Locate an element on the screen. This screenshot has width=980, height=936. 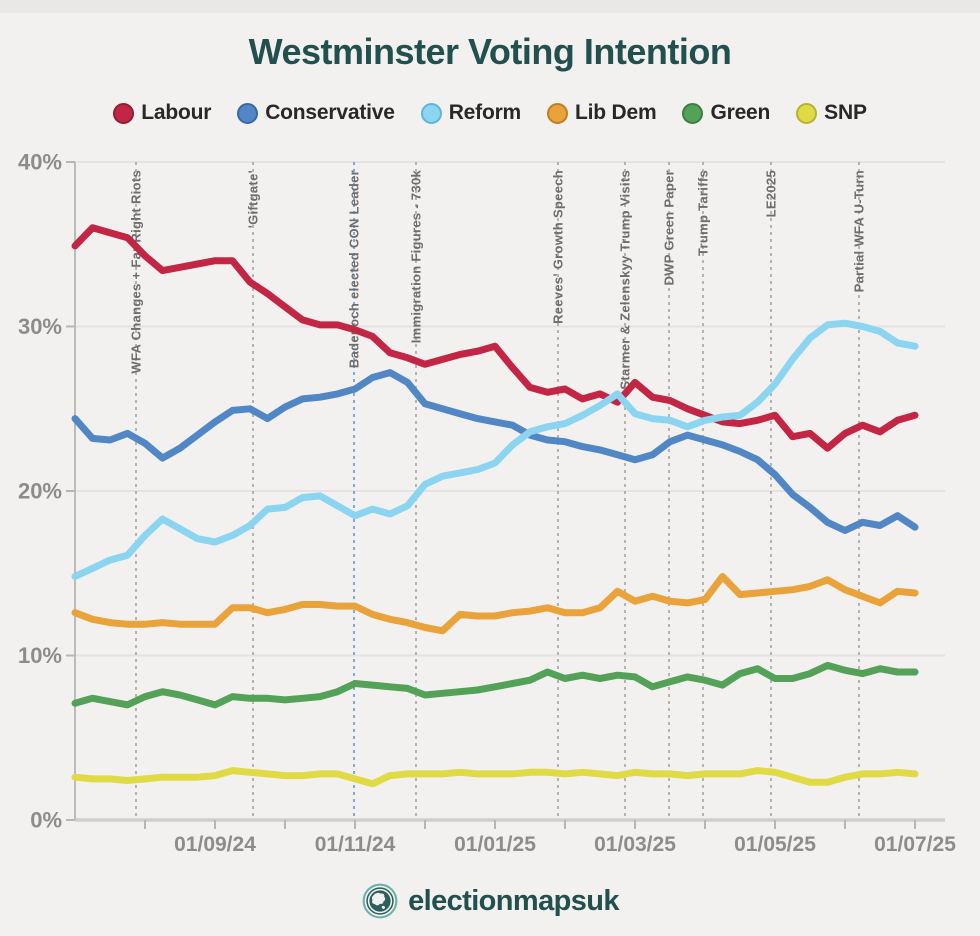
x-tick-label-01-11-24: 01/11/24 is located at coordinates (355, 844).